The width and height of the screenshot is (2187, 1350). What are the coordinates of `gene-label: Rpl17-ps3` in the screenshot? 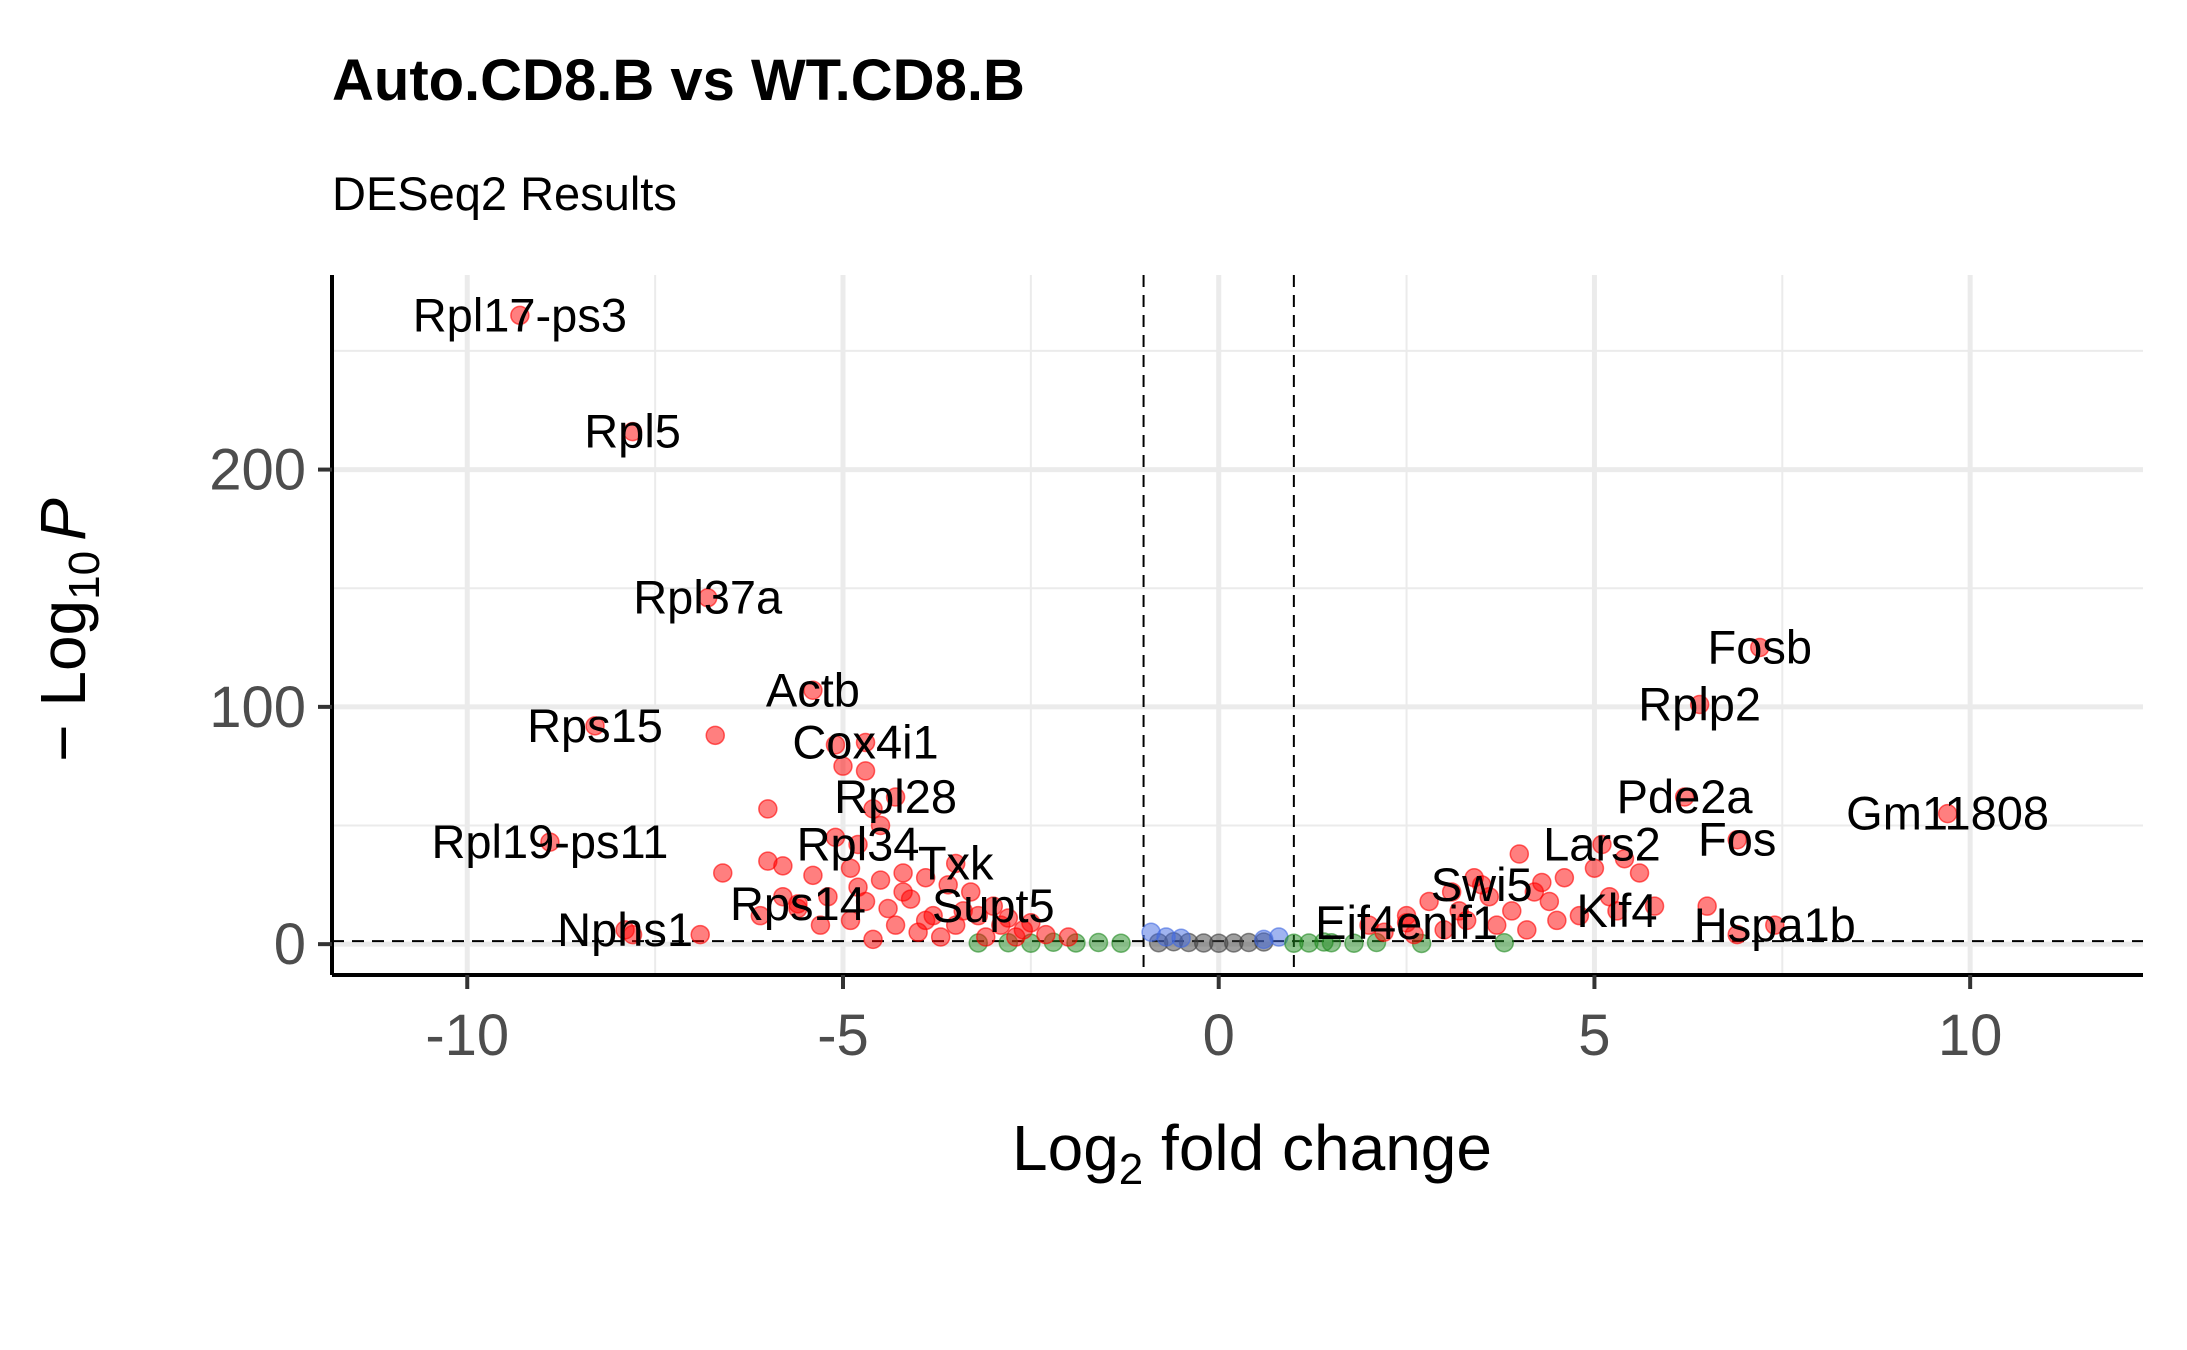 It's located at (520, 314).